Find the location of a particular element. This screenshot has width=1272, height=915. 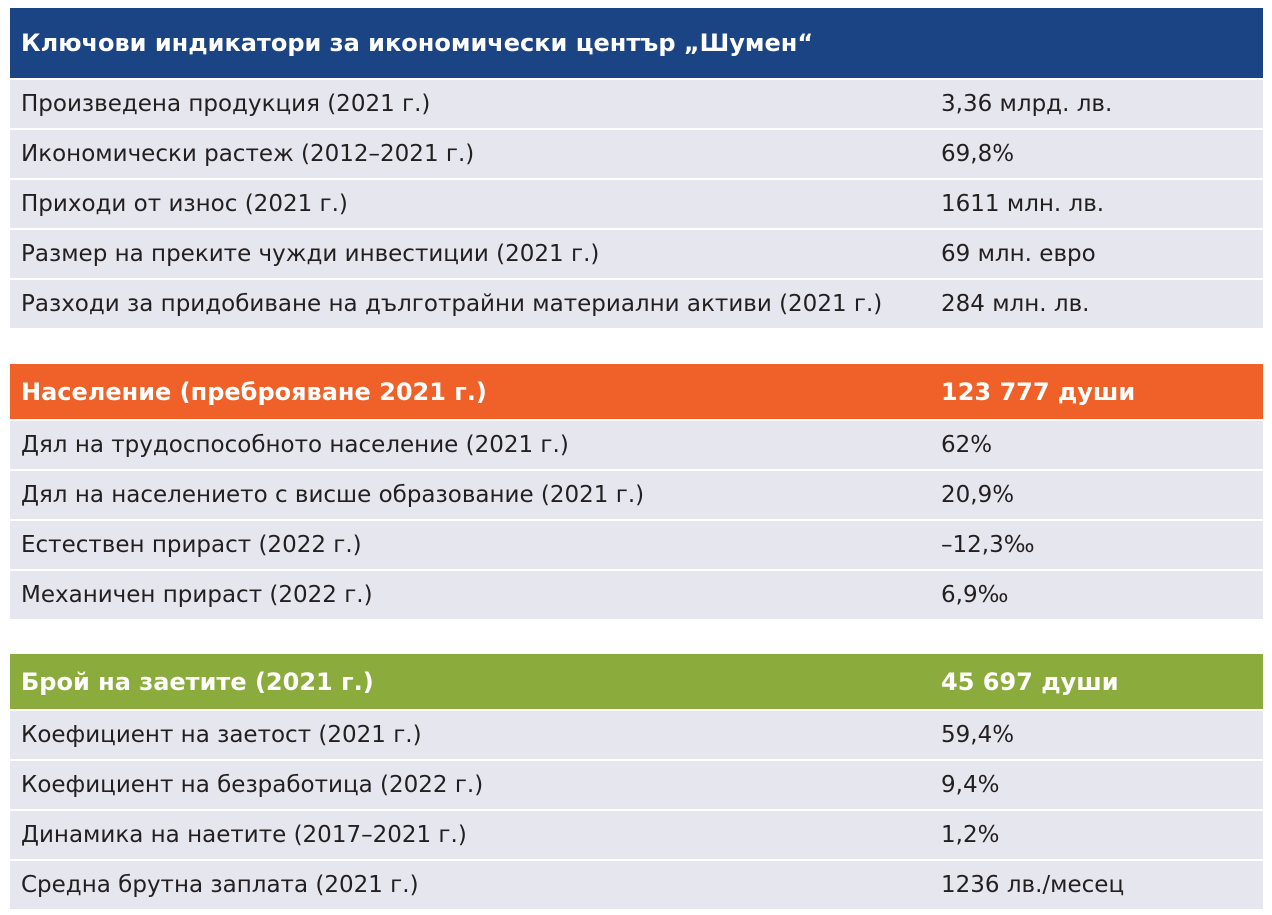

row-value: 62% is located at coordinates (967, 445).